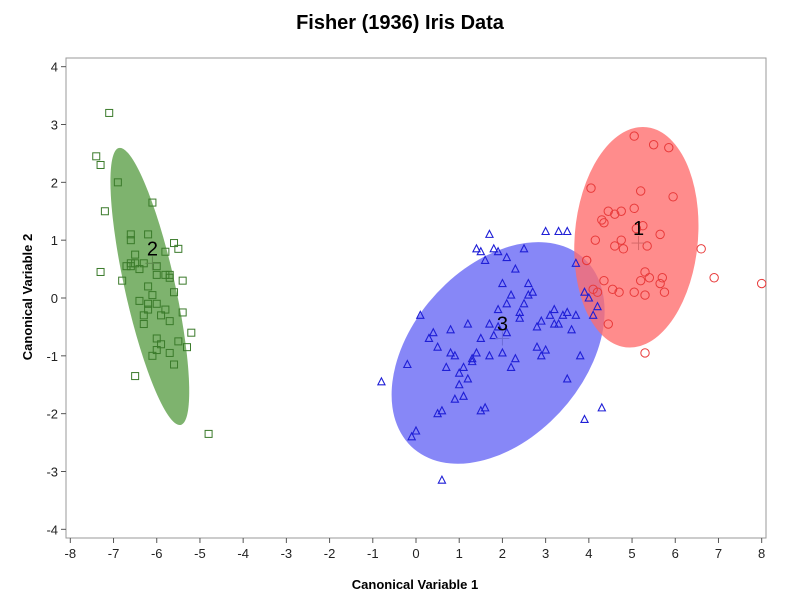 Image resolution: width=800 pixels, height=600 pixels. I want to click on cluster-2-label: 2, so click(152, 249).